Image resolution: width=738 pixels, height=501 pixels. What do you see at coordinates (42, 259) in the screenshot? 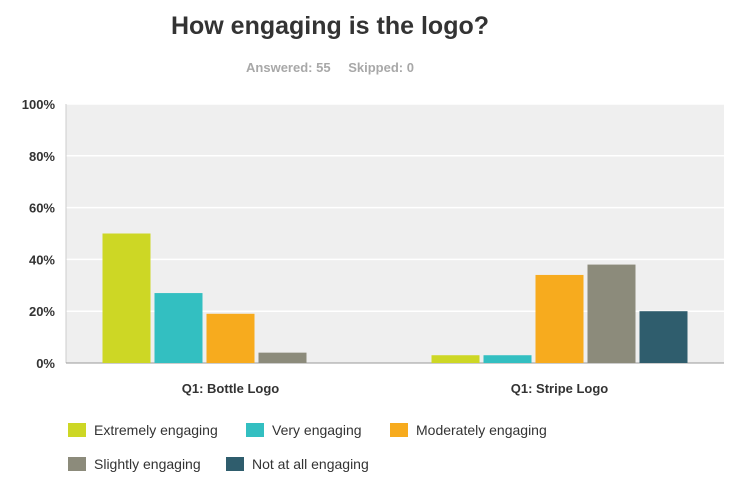
I see `y-tick-label: 40%` at bounding box center [42, 259].